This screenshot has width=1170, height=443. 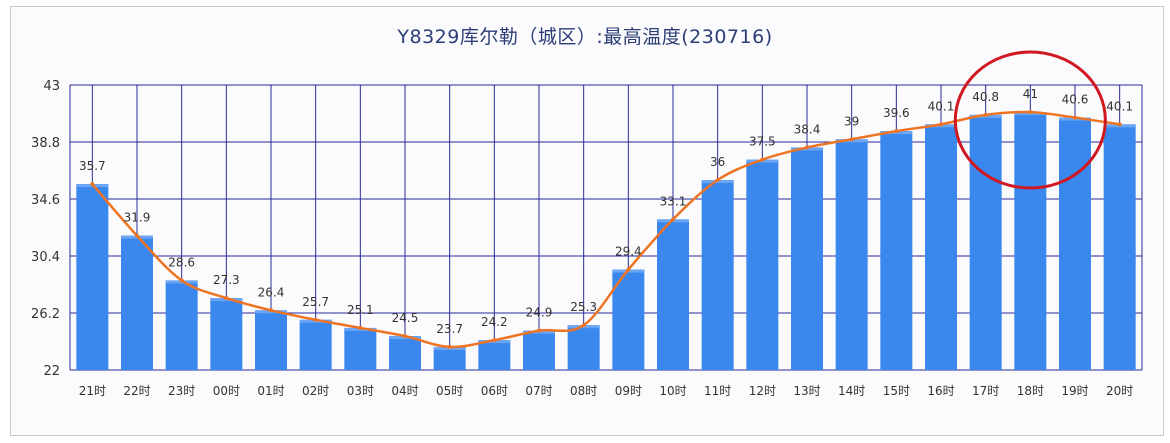 I want to click on y-tick-label: 26.2, so click(x=45, y=314).